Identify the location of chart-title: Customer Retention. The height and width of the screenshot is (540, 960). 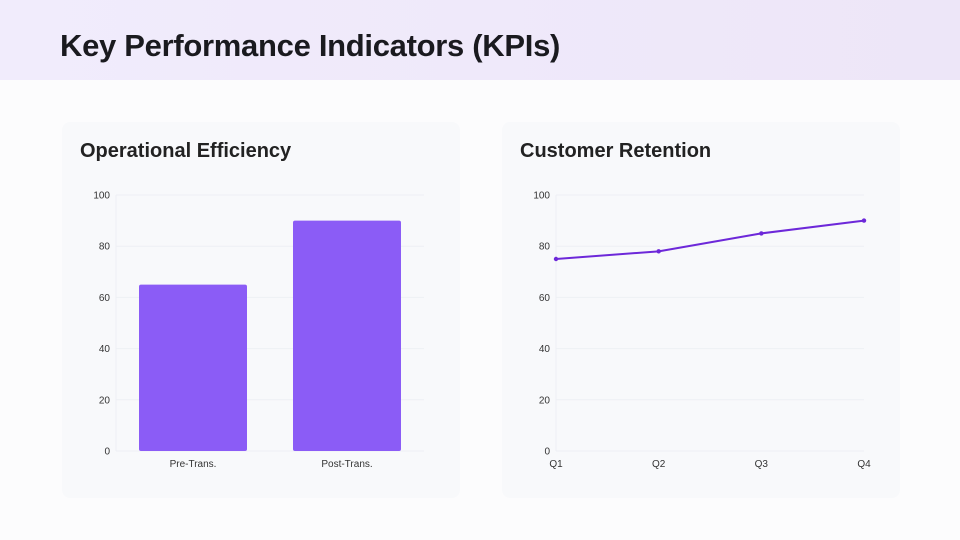
(616, 151).